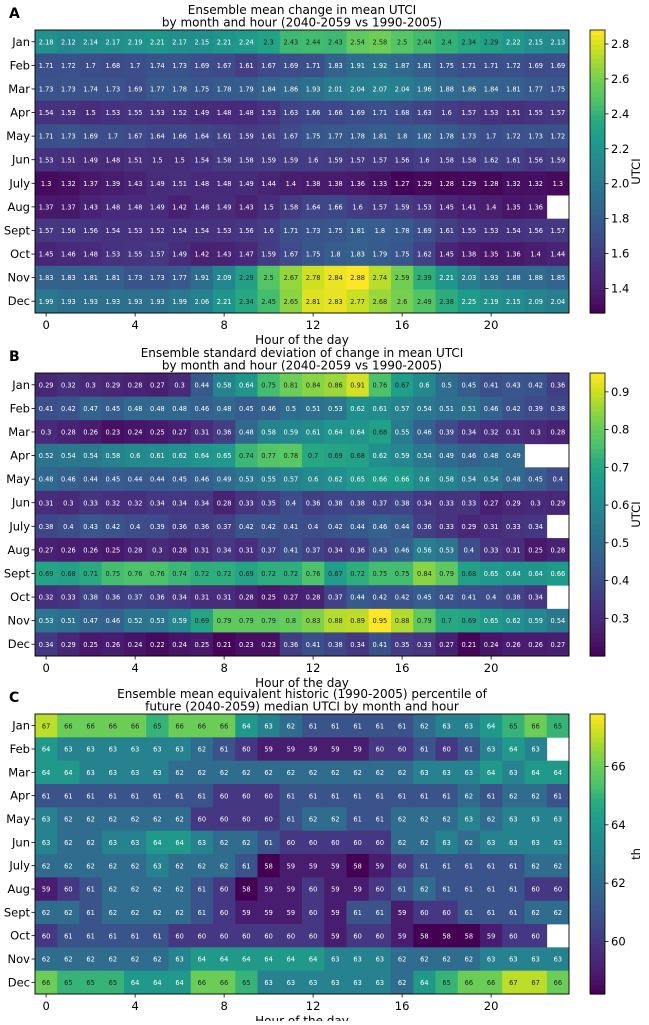 The width and height of the screenshot is (649, 1025). Describe the element at coordinates (46, 503) in the screenshot. I see `cell-value-label: 0.31` at that location.